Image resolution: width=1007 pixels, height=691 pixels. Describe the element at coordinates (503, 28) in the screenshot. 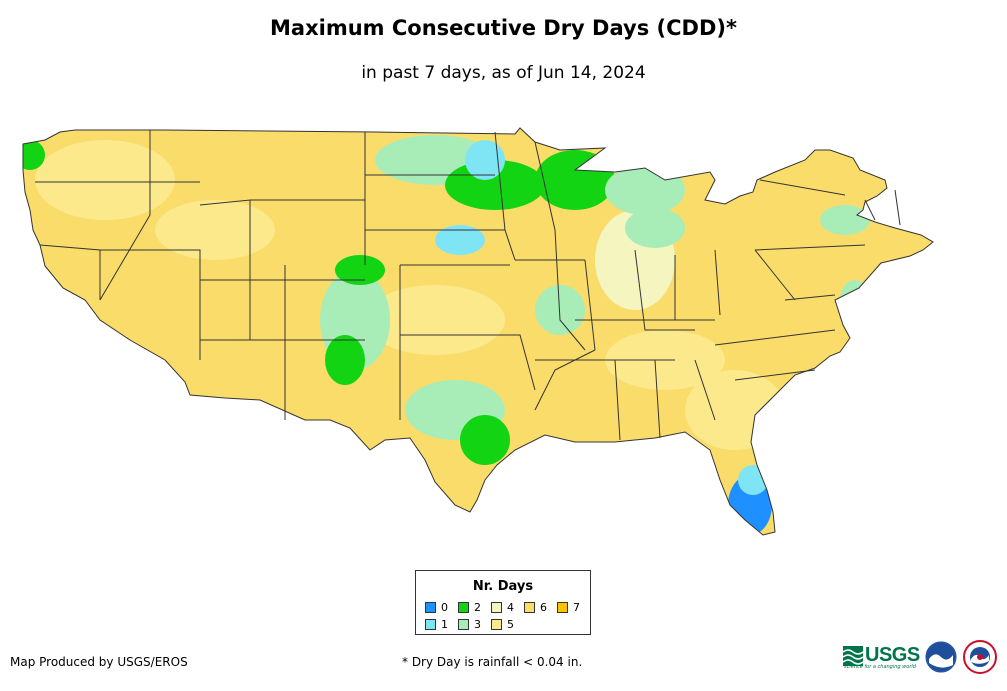

I see `map-title: Maximum Consecutive Dry Days (CDD)*` at that location.